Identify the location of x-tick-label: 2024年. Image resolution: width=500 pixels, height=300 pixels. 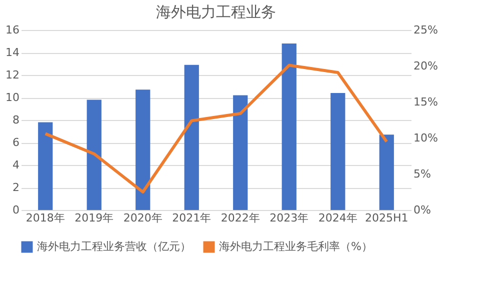
(338, 218).